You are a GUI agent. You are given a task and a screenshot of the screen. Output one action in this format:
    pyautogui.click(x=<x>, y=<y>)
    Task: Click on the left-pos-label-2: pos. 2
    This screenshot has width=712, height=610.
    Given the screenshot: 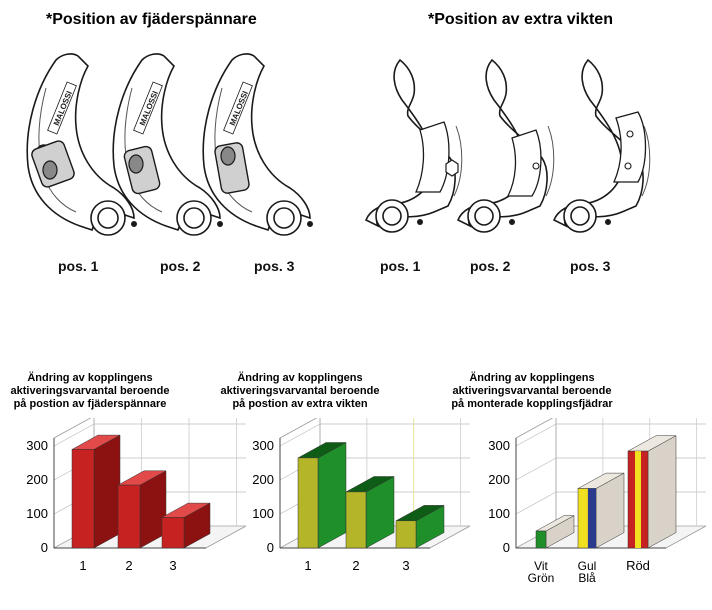 What is the action you would take?
    pyautogui.click(x=180, y=266)
    